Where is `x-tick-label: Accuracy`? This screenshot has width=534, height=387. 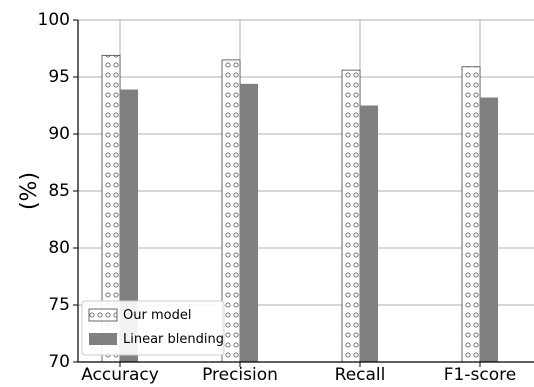 x-tick-label: Accuracy is located at coordinates (120, 375).